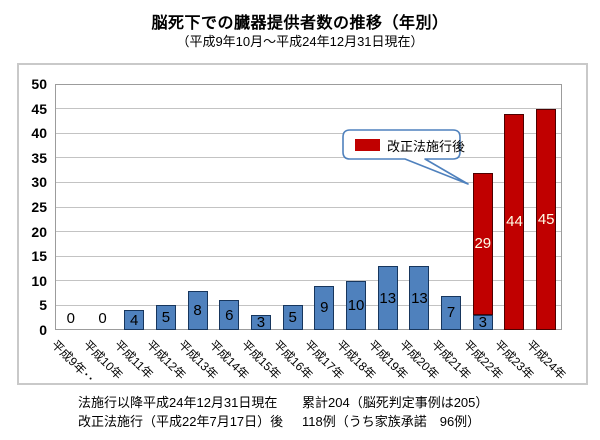  Describe the element at coordinates (39, 182) in the screenshot. I see `y-axis-tick: 30` at that location.